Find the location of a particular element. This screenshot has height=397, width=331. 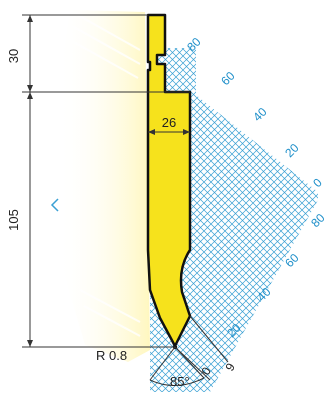

scale-label-lower-40: 40 is located at coordinates (264, 295).